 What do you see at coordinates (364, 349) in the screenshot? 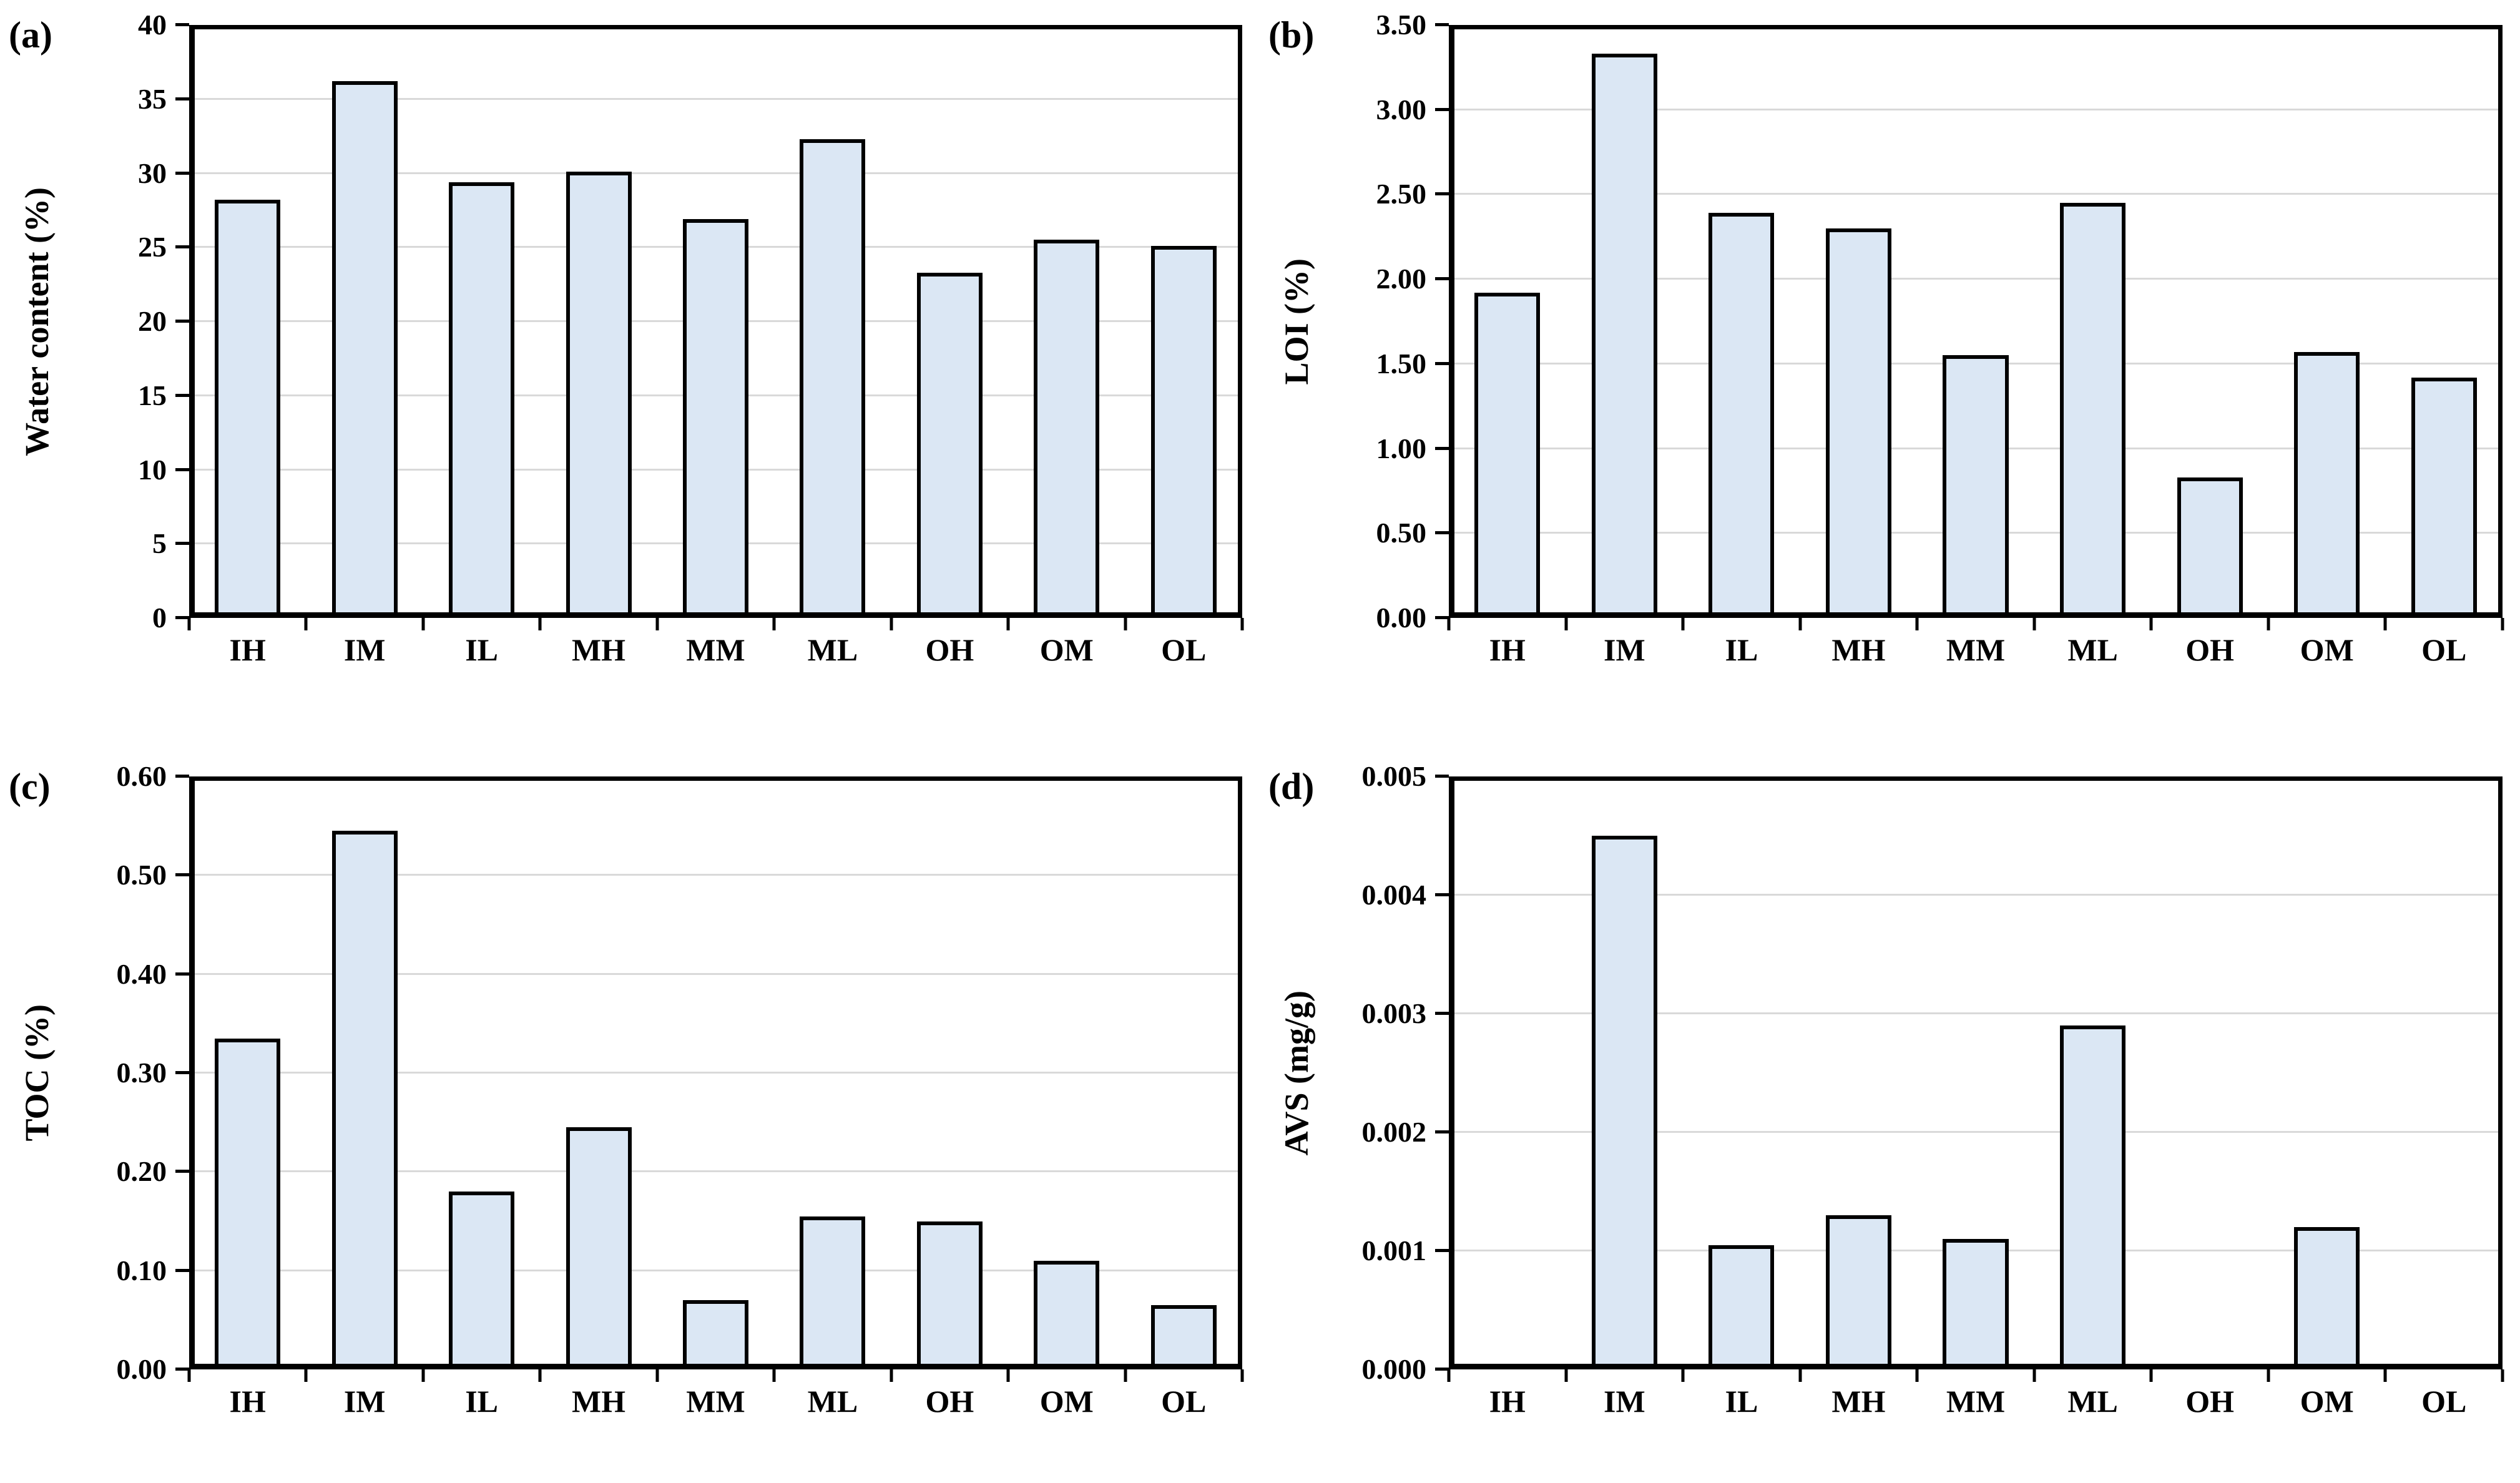
I see `bar-IM` at bounding box center [364, 349].